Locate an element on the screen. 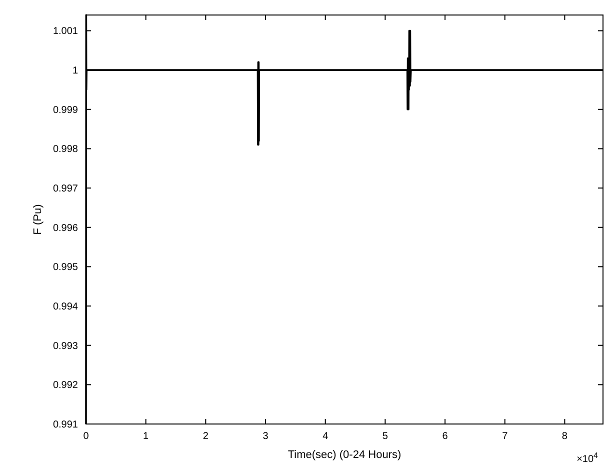 This screenshot has width=606, height=468. x-tick-label: 2 is located at coordinates (205, 436).